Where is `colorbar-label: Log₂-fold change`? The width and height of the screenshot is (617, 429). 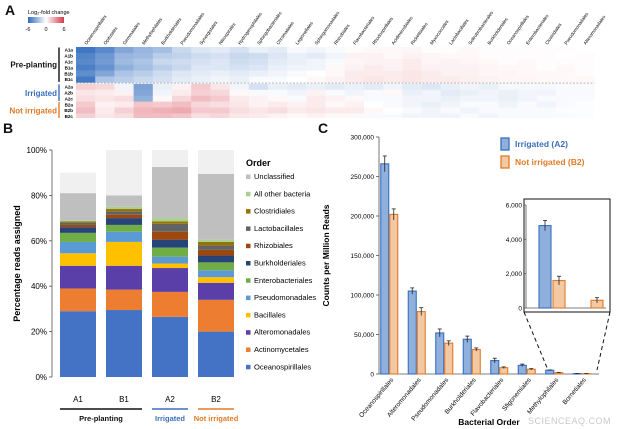 colorbar-label: Log₂-fold change is located at coordinates (49, 13).